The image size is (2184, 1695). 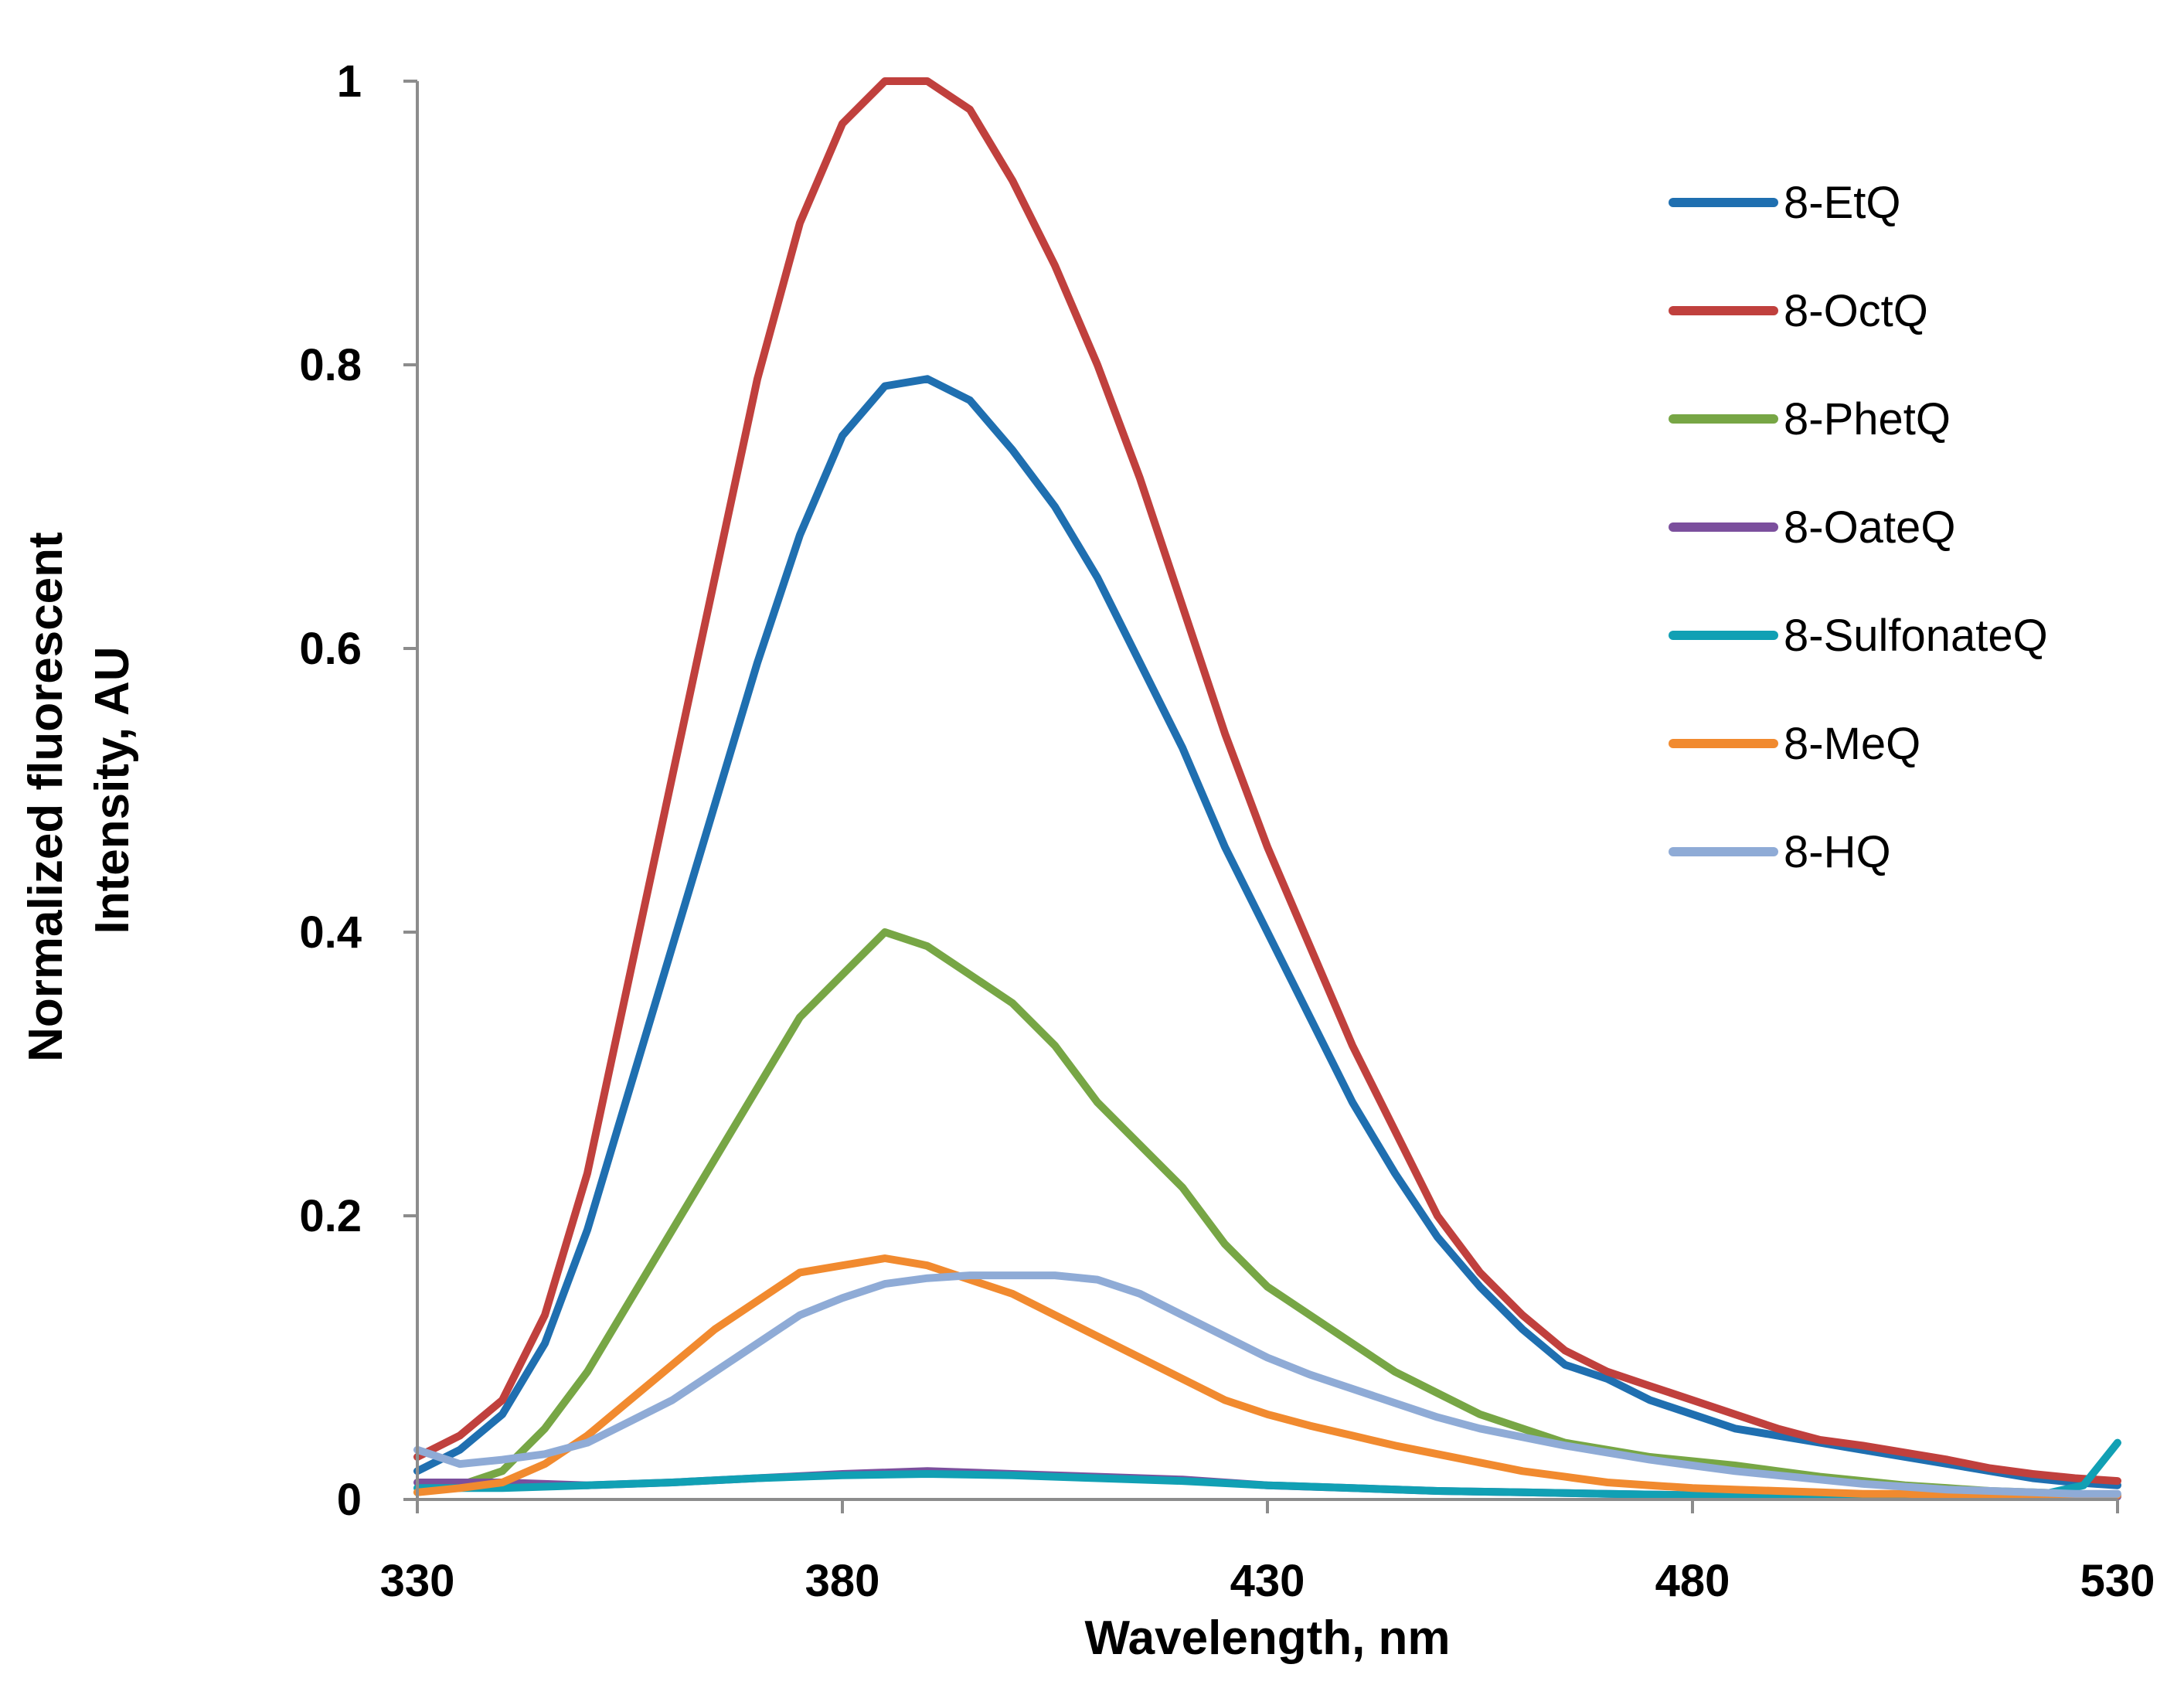 I want to click on y-tick-label: 0.4, so click(x=330, y=932).